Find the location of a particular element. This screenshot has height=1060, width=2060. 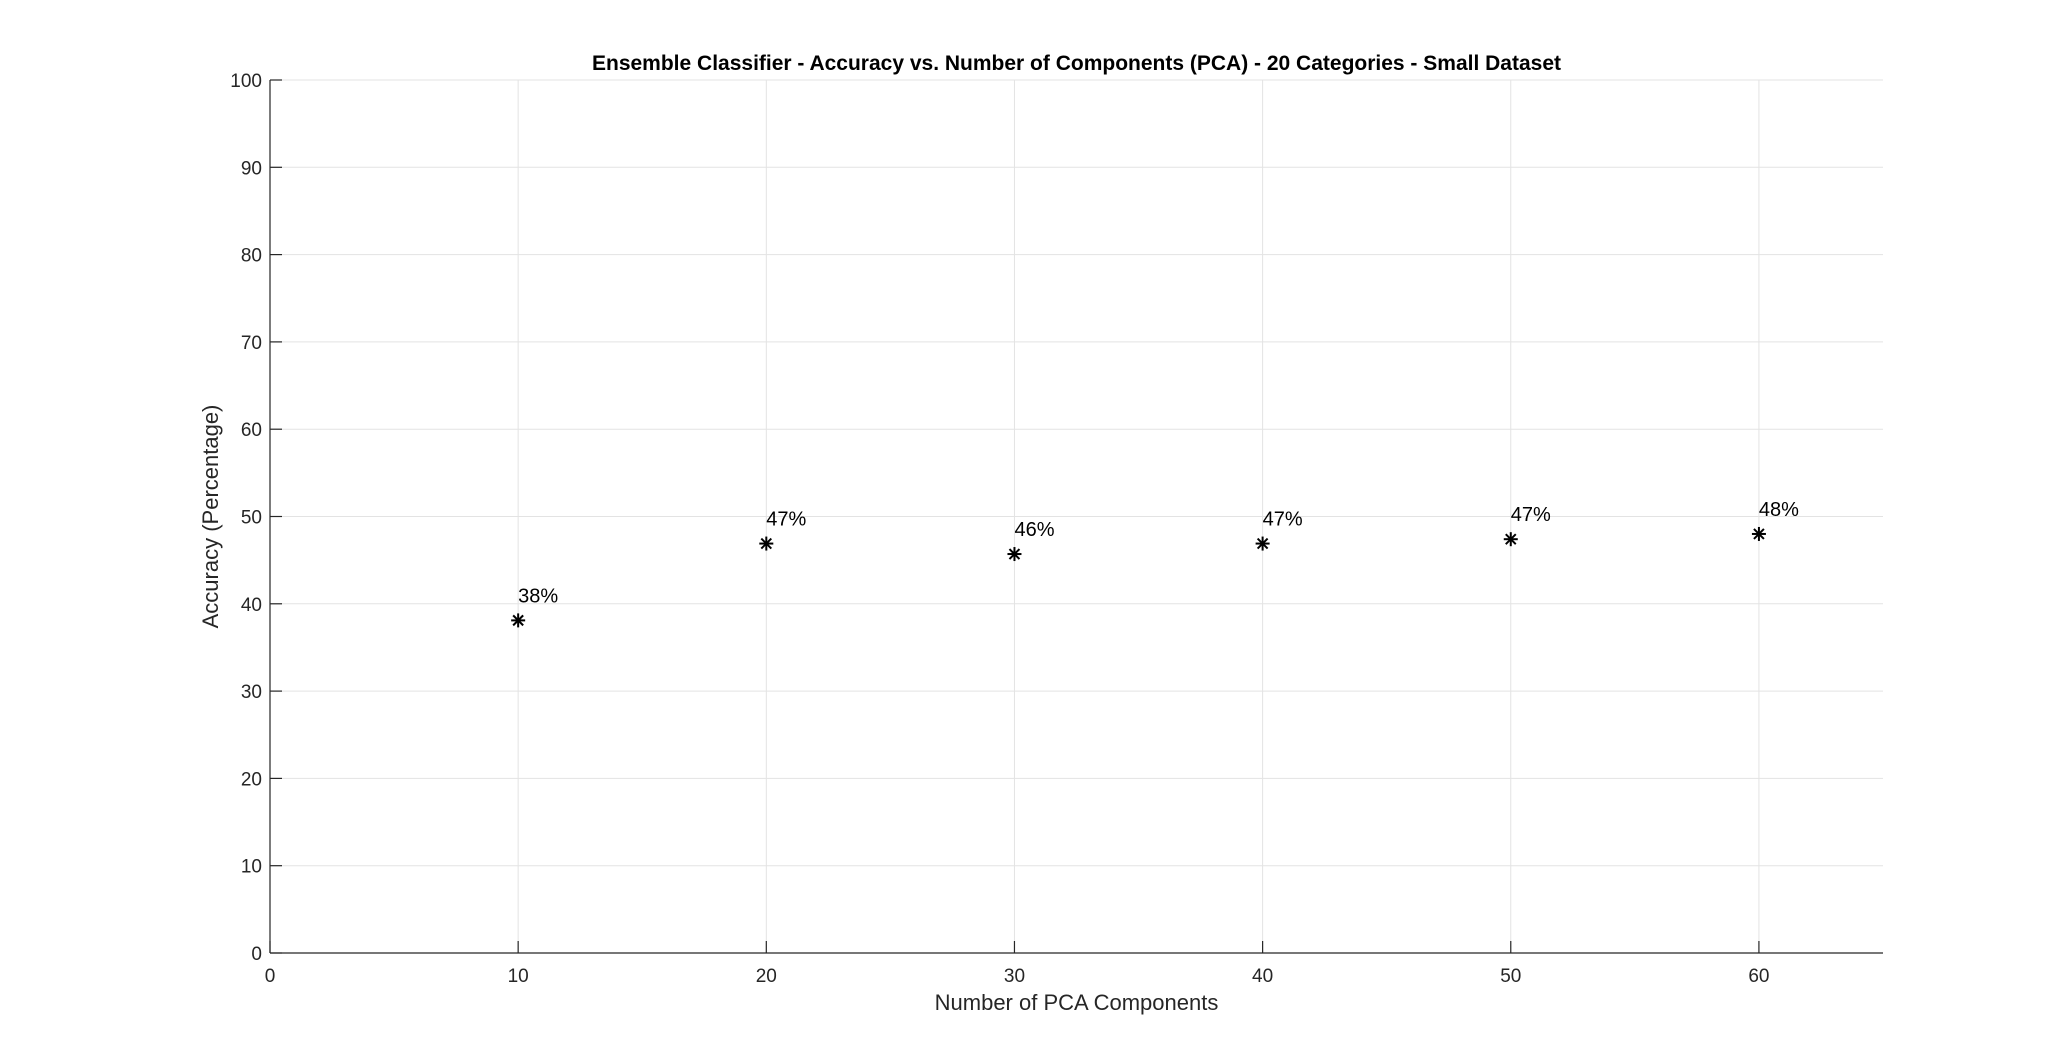

x-tick-label: 10 is located at coordinates (518, 976).